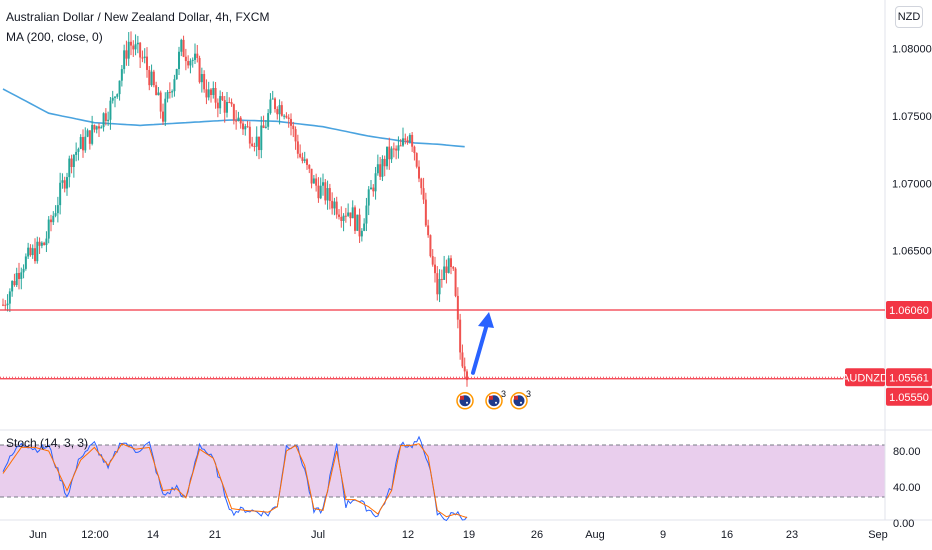 This screenshot has width=932, height=550. I want to click on time-tick: 19, so click(469, 535).